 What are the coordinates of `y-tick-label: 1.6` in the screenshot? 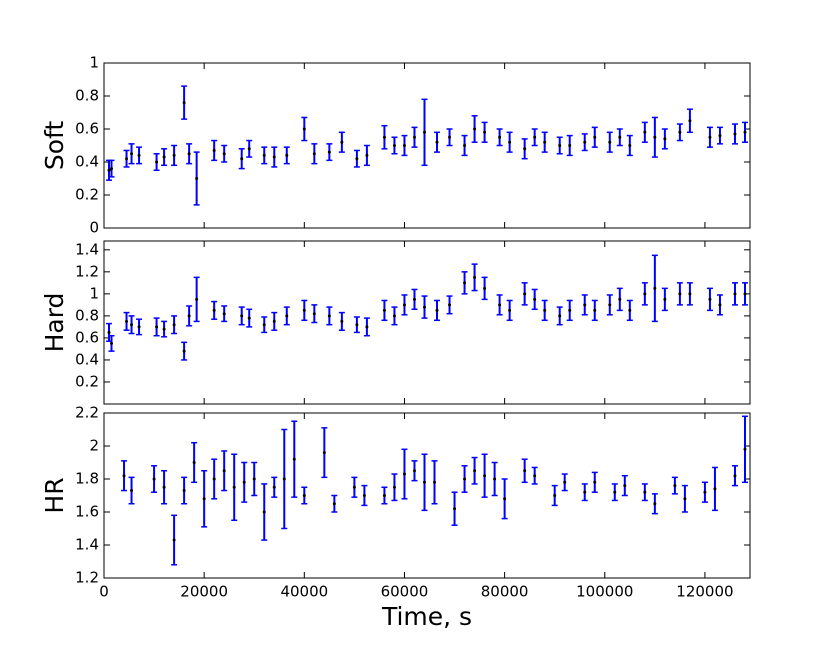 It's located at (87, 512).